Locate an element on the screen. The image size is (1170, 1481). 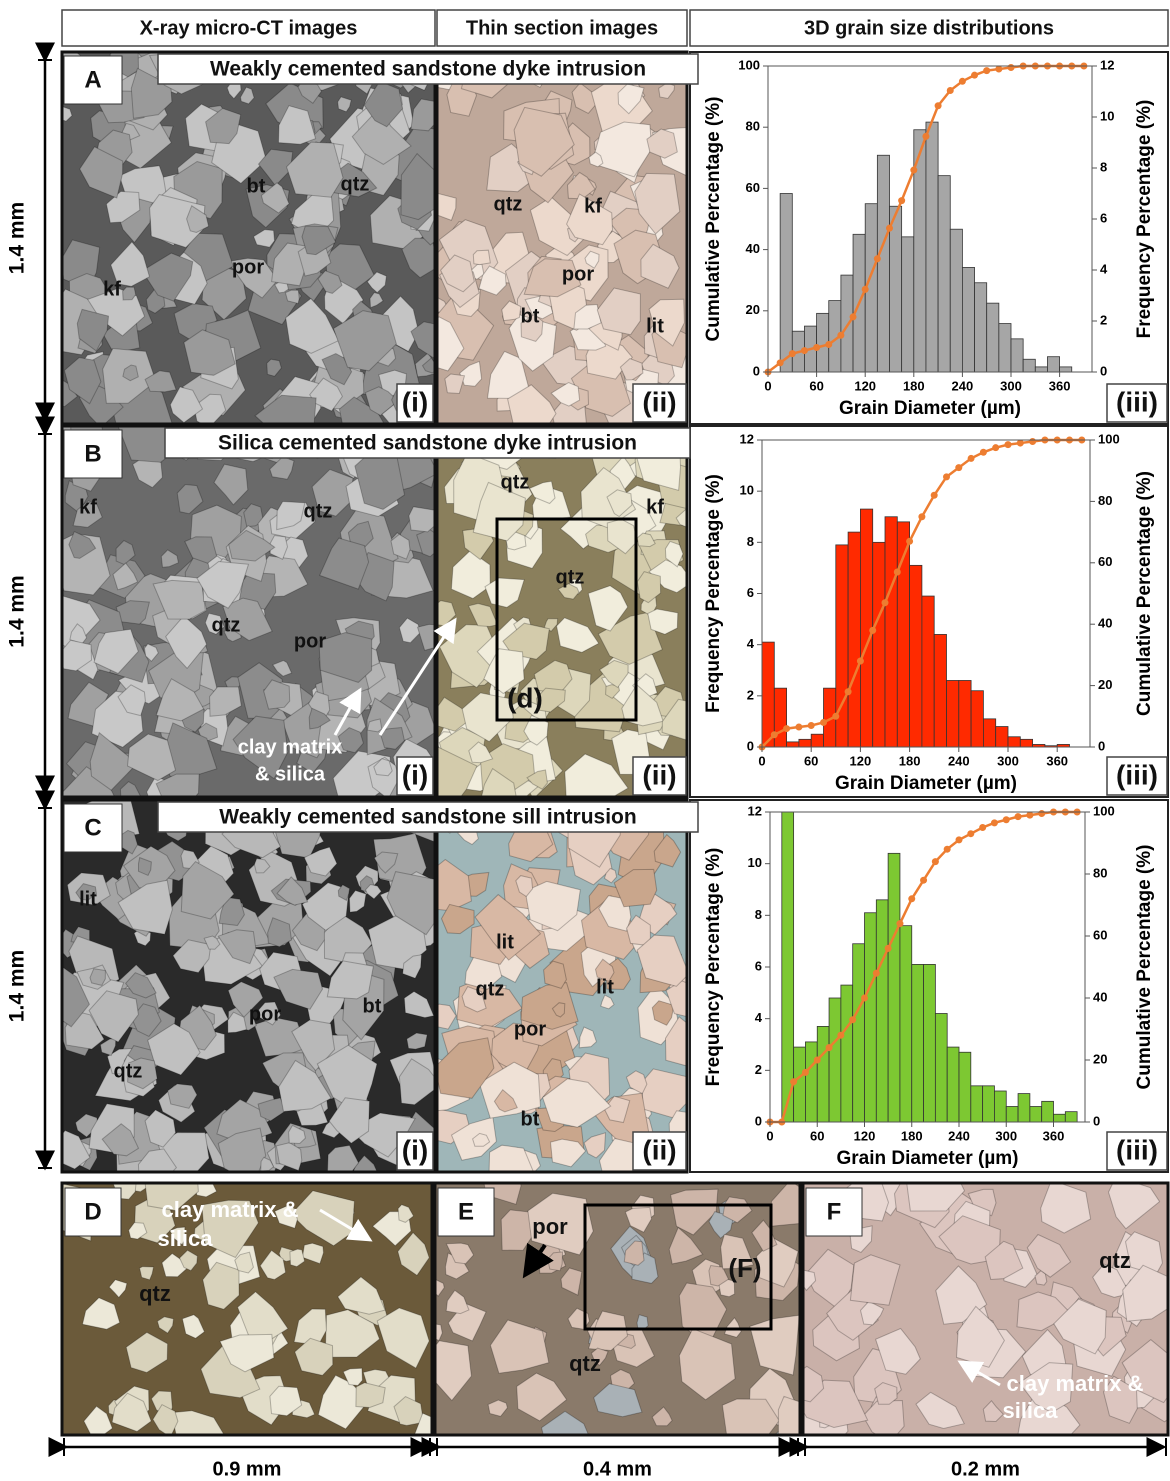
panel-letter: E is located at coordinates (466, 1211).